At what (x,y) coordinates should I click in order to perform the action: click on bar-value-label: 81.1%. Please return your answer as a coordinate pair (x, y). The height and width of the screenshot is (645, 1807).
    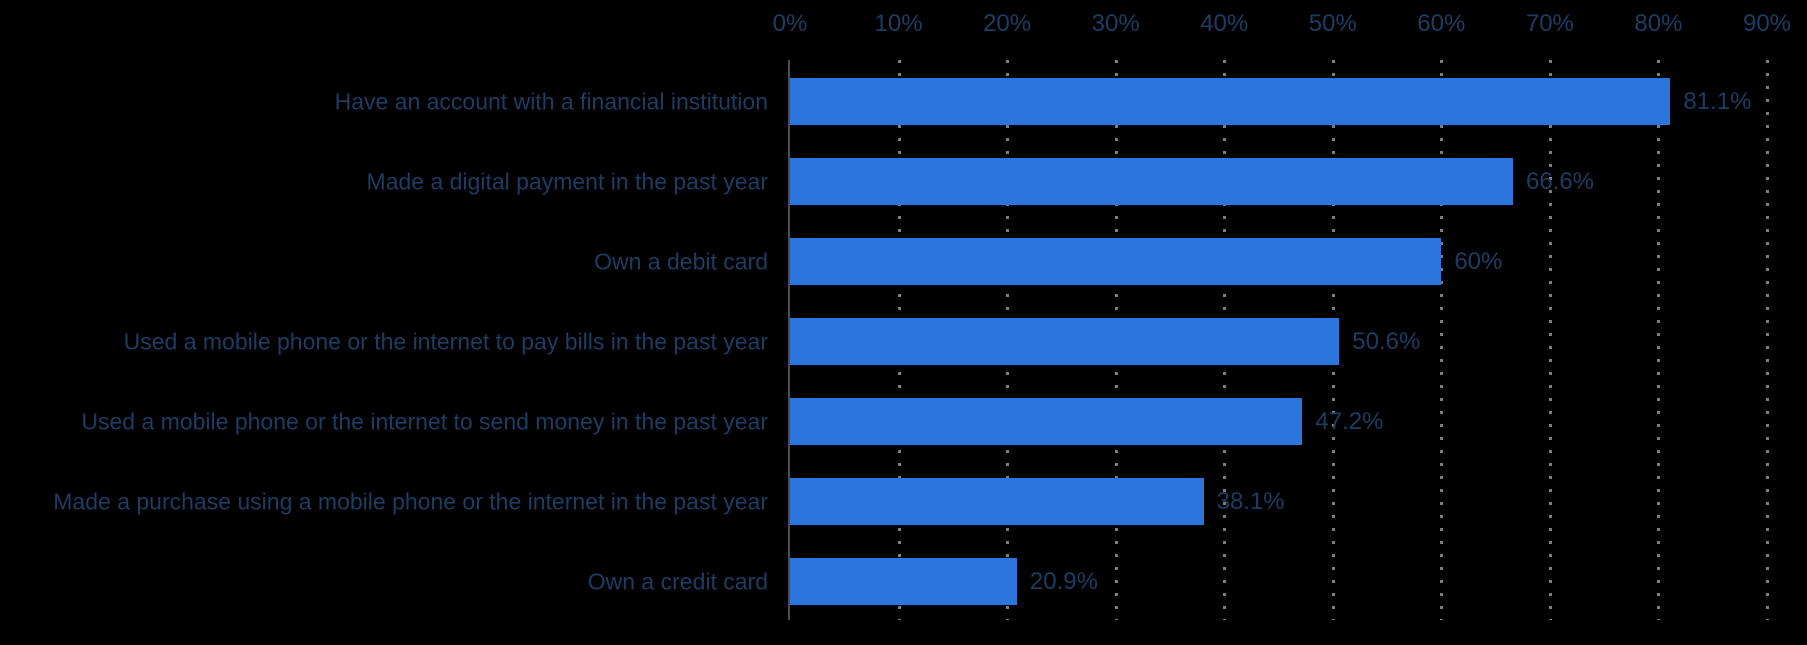
    Looking at the image, I should click on (1717, 101).